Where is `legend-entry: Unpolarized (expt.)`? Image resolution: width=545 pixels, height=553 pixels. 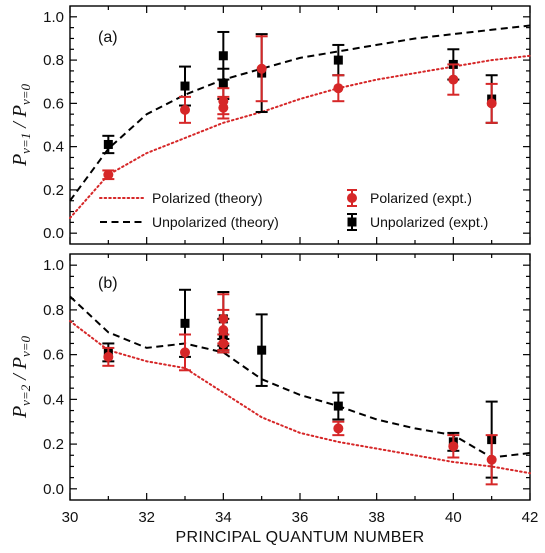
legend-entry: Unpolarized (expt.) is located at coordinates (417, 222).